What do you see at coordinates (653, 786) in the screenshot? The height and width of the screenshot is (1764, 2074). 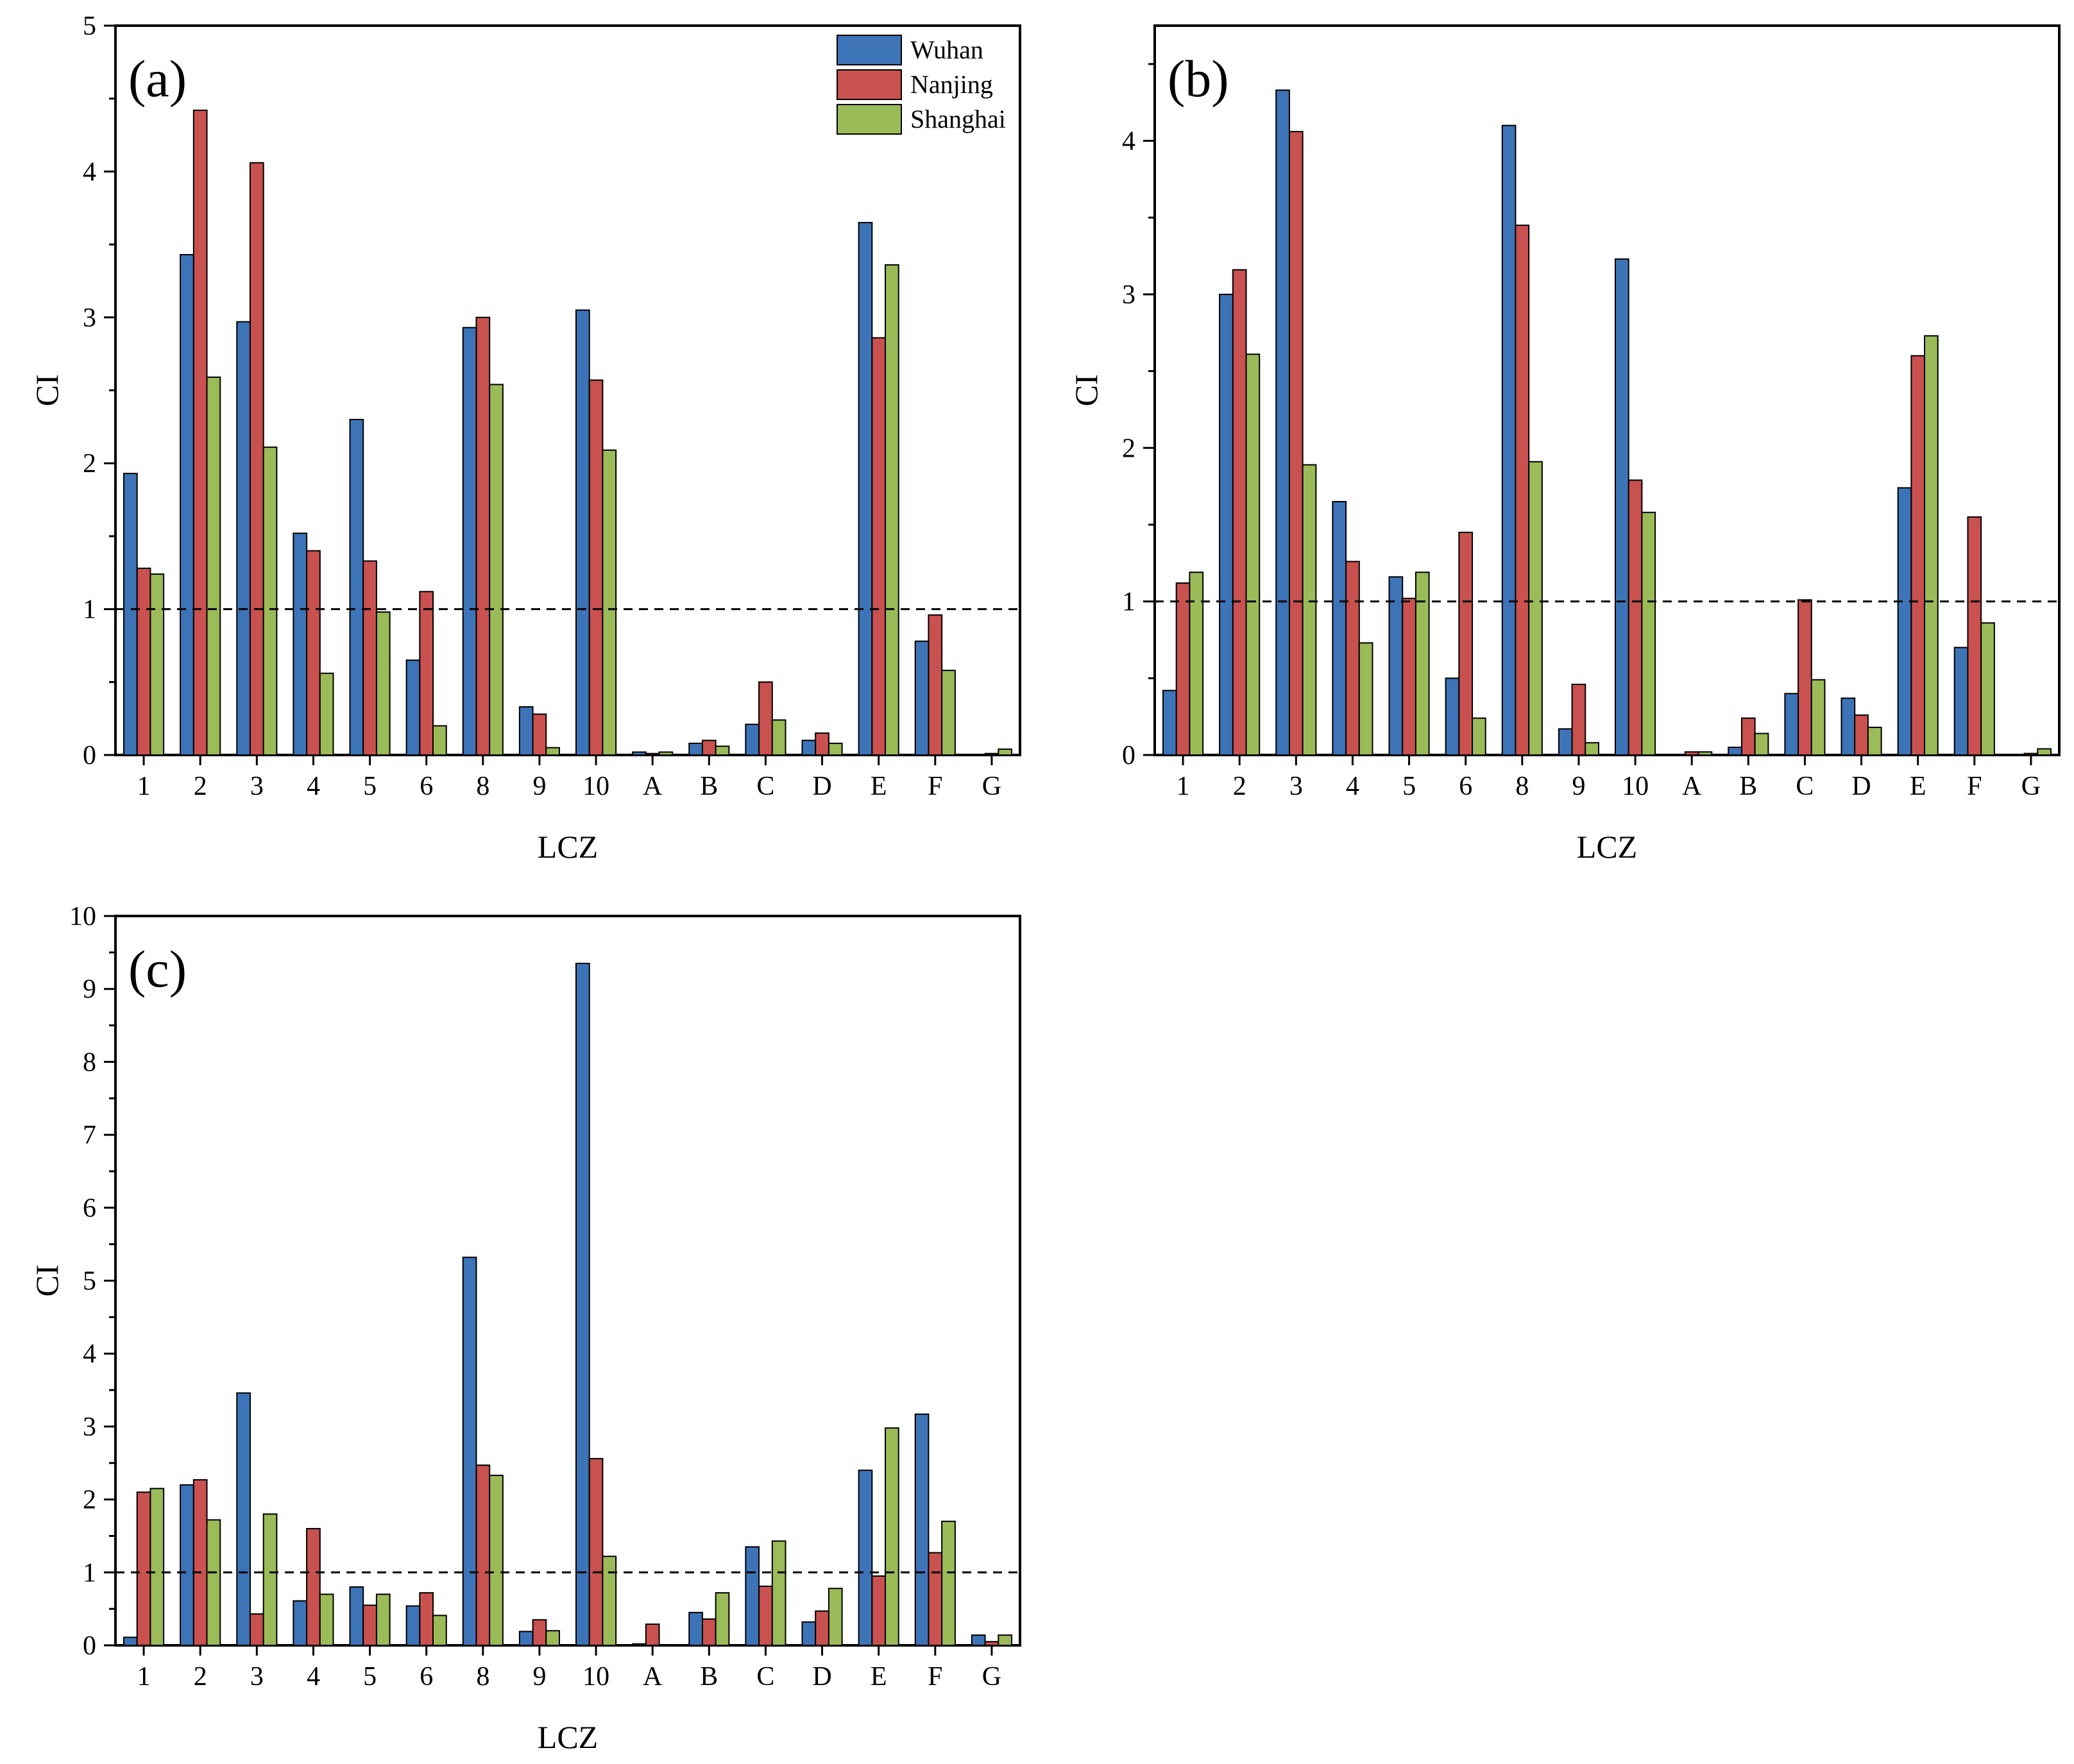 I see `x-tick-label: A` at bounding box center [653, 786].